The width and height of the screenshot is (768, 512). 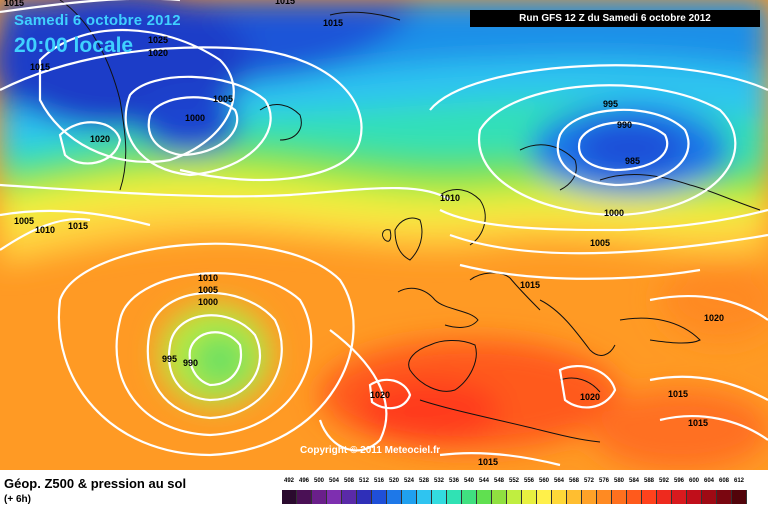 I want to click on scale-value: 532, so click(x=439, y=481).